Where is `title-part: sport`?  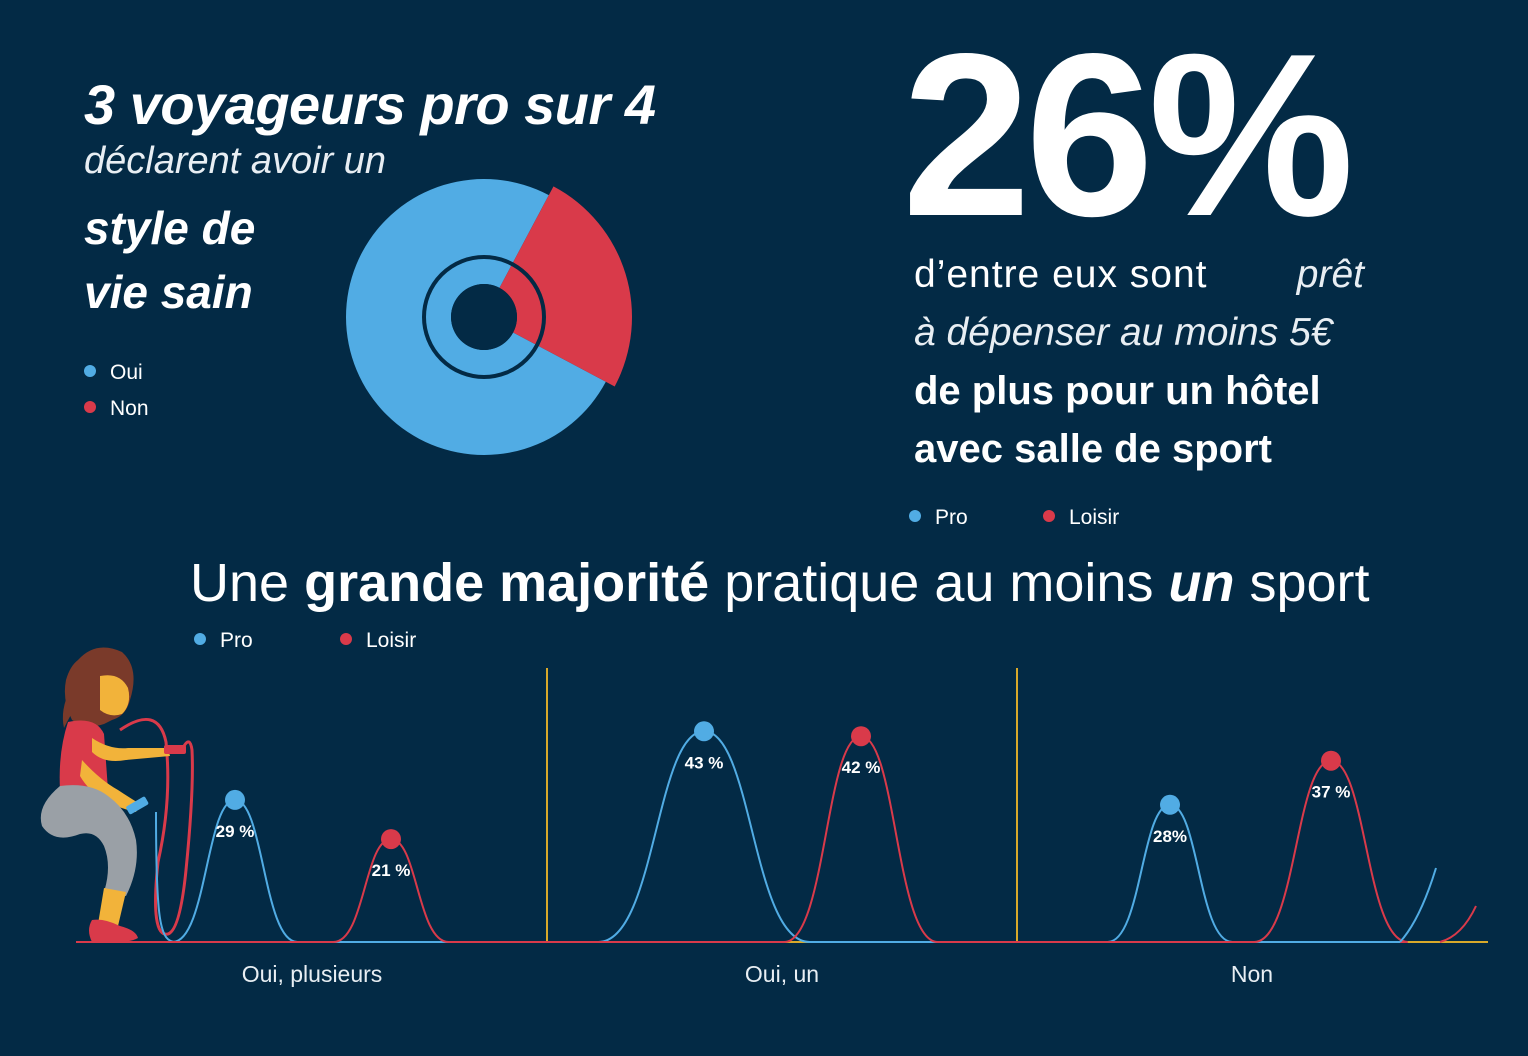
title-part: sport is located at coordinates (1302, 583).